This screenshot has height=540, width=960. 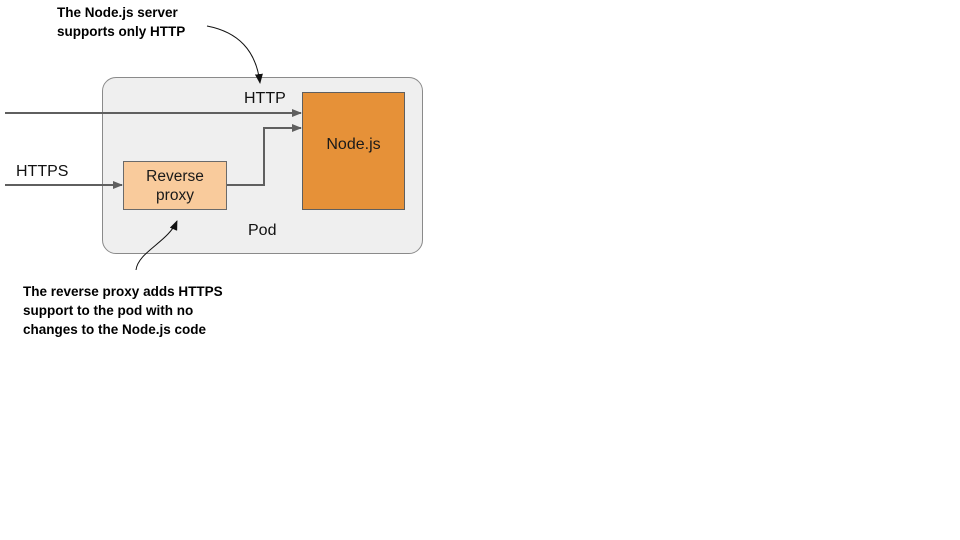 I want to click on bottom-annotation-line3: changes to the Node.js code, so click(x=115, y=329).